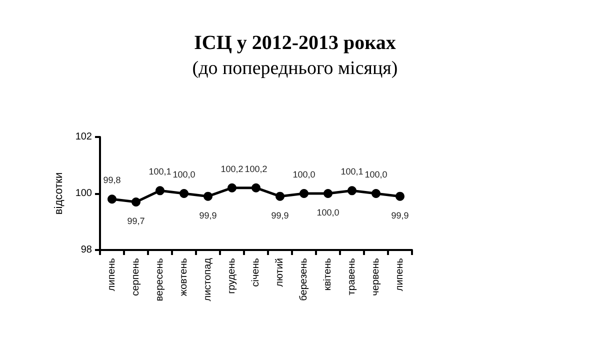 This screenshot has height=346, width=590. Describe the element at coordinates (86, 250) in the screenshot. I see `y-tick-label: 98` at that location.